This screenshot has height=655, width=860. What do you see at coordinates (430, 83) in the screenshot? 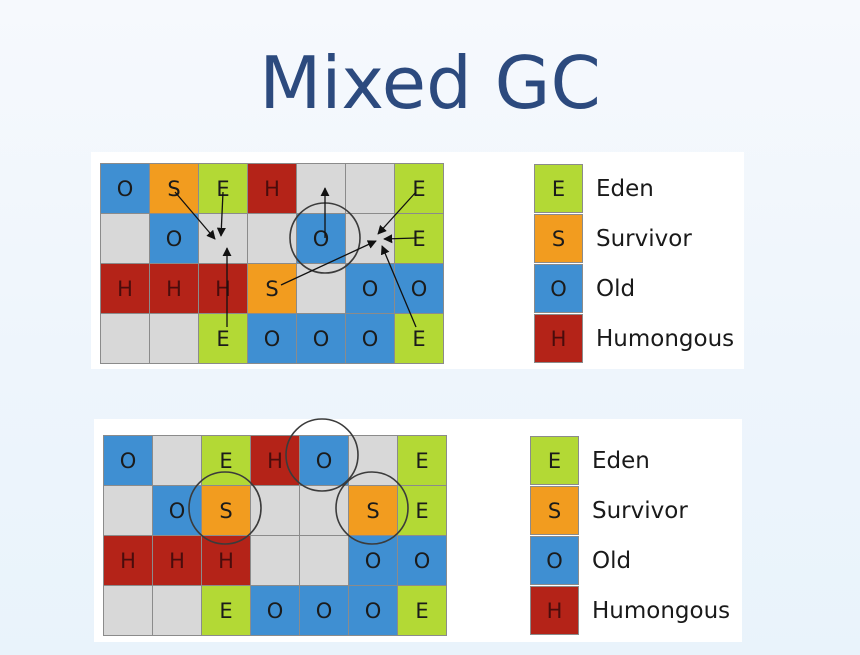
I see `page-title: Mixed GC` at bounding box center [430, 83].